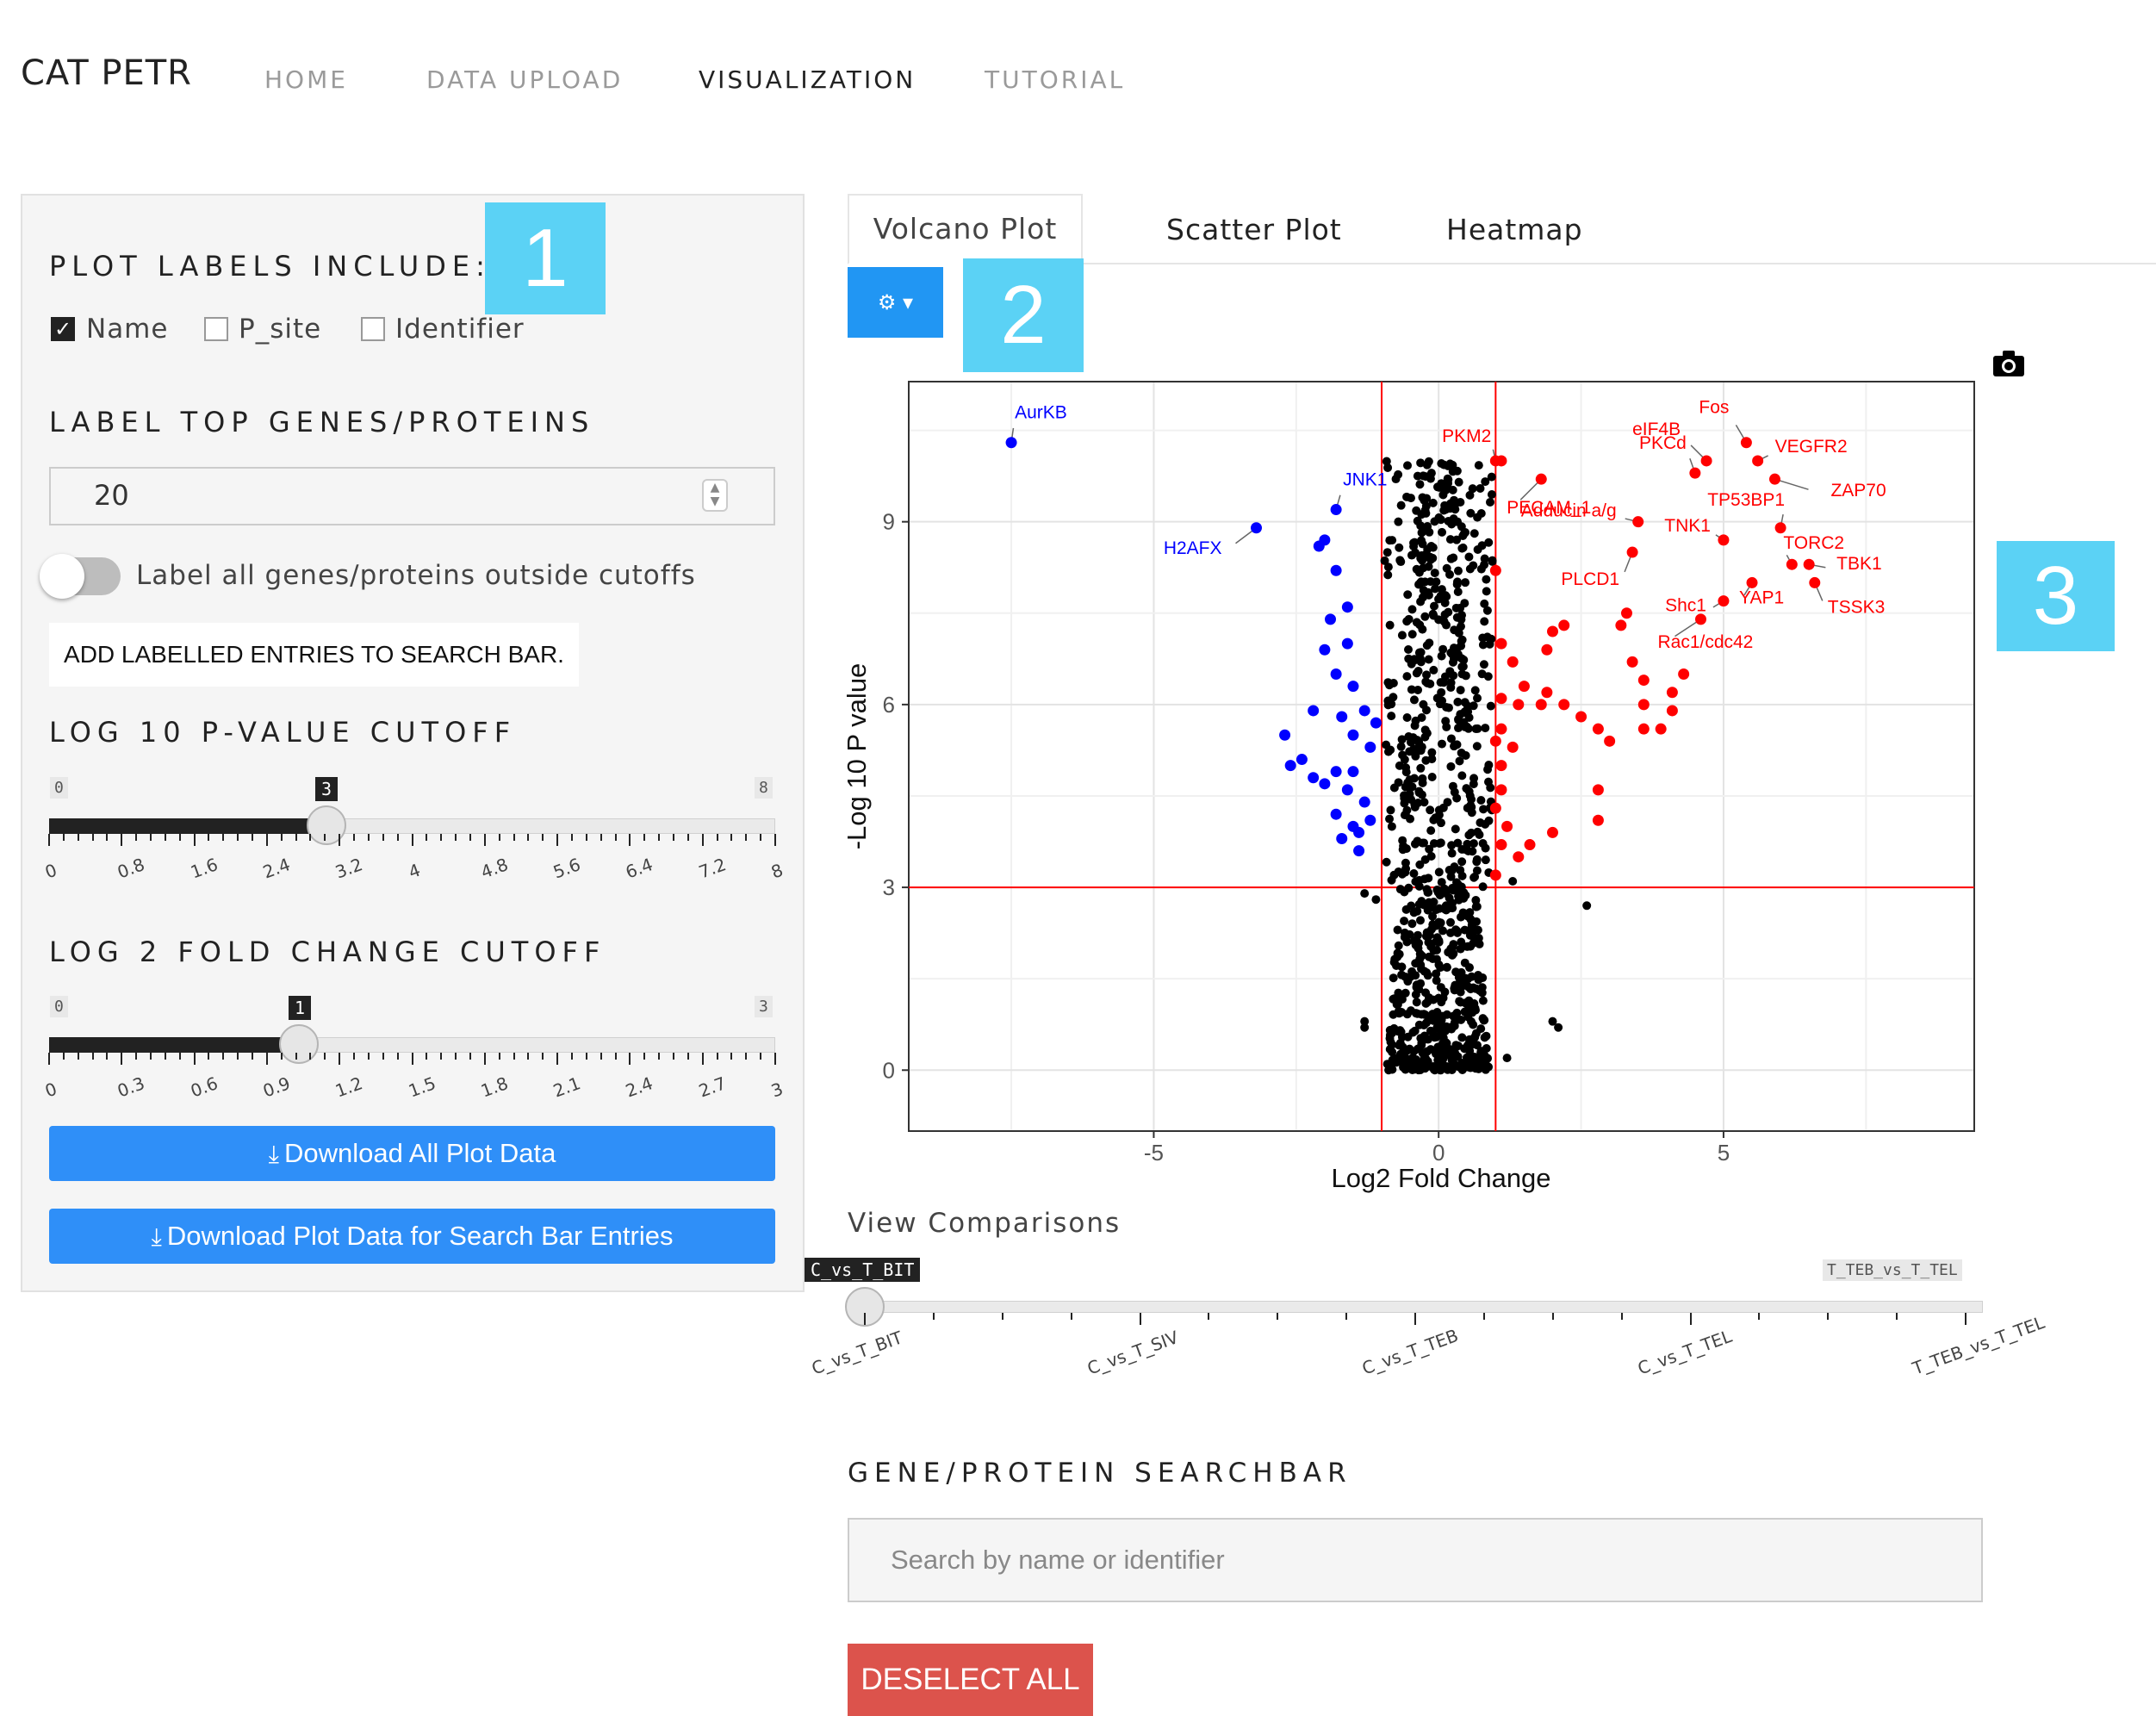  What do you see at coordinates (270, 266) in the screenshot?
I see `plot-labels-title: PLOT LABELS INCLUDE:` at bounding box center [270, 266].